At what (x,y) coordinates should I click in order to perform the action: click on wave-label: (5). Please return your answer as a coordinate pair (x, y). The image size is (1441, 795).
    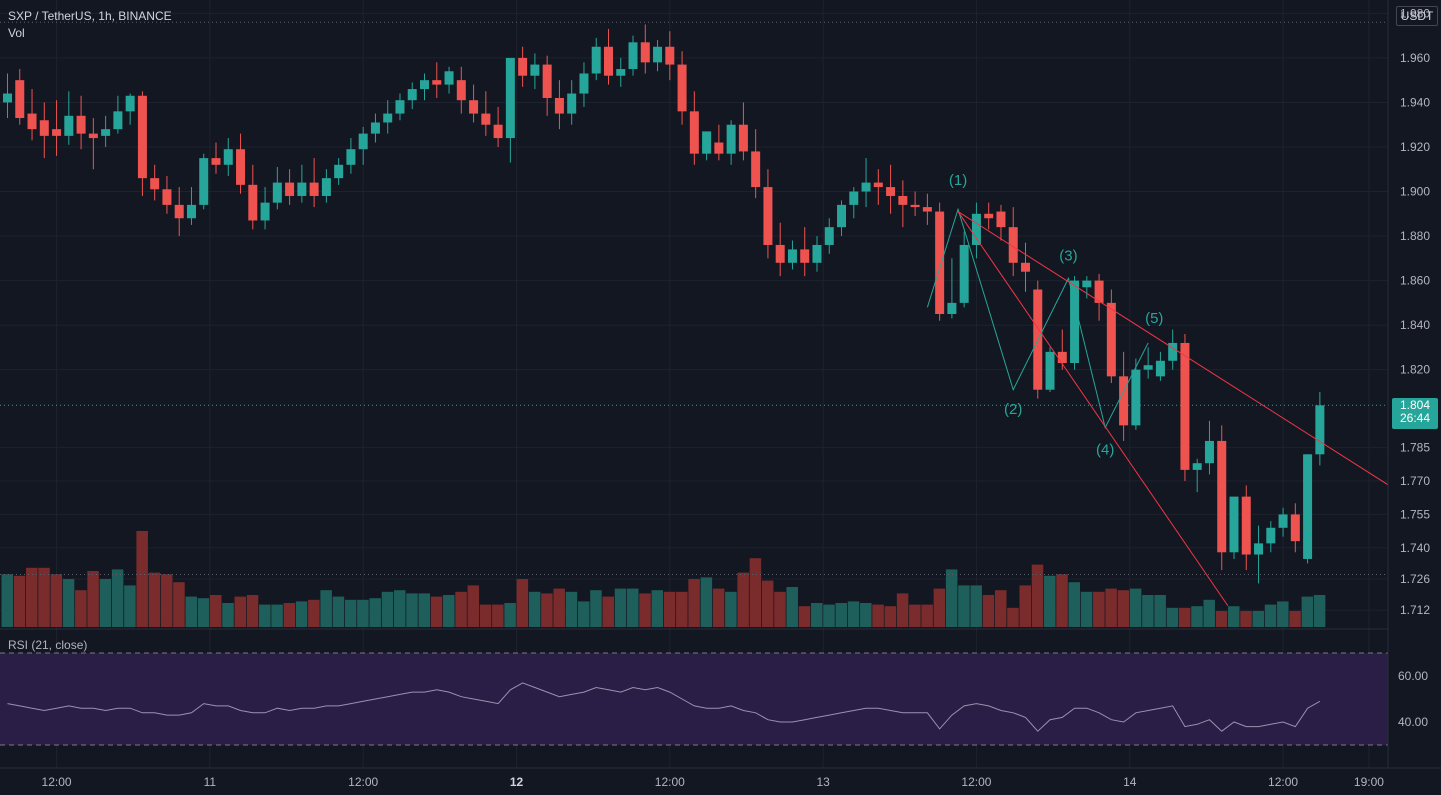
    Looking at the image, I should click on (1154, 318).